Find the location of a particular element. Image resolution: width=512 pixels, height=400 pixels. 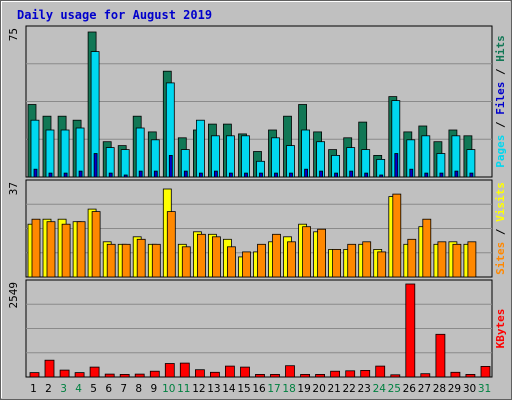

x-tick-label: 23 is located at coordinates (364, 389).